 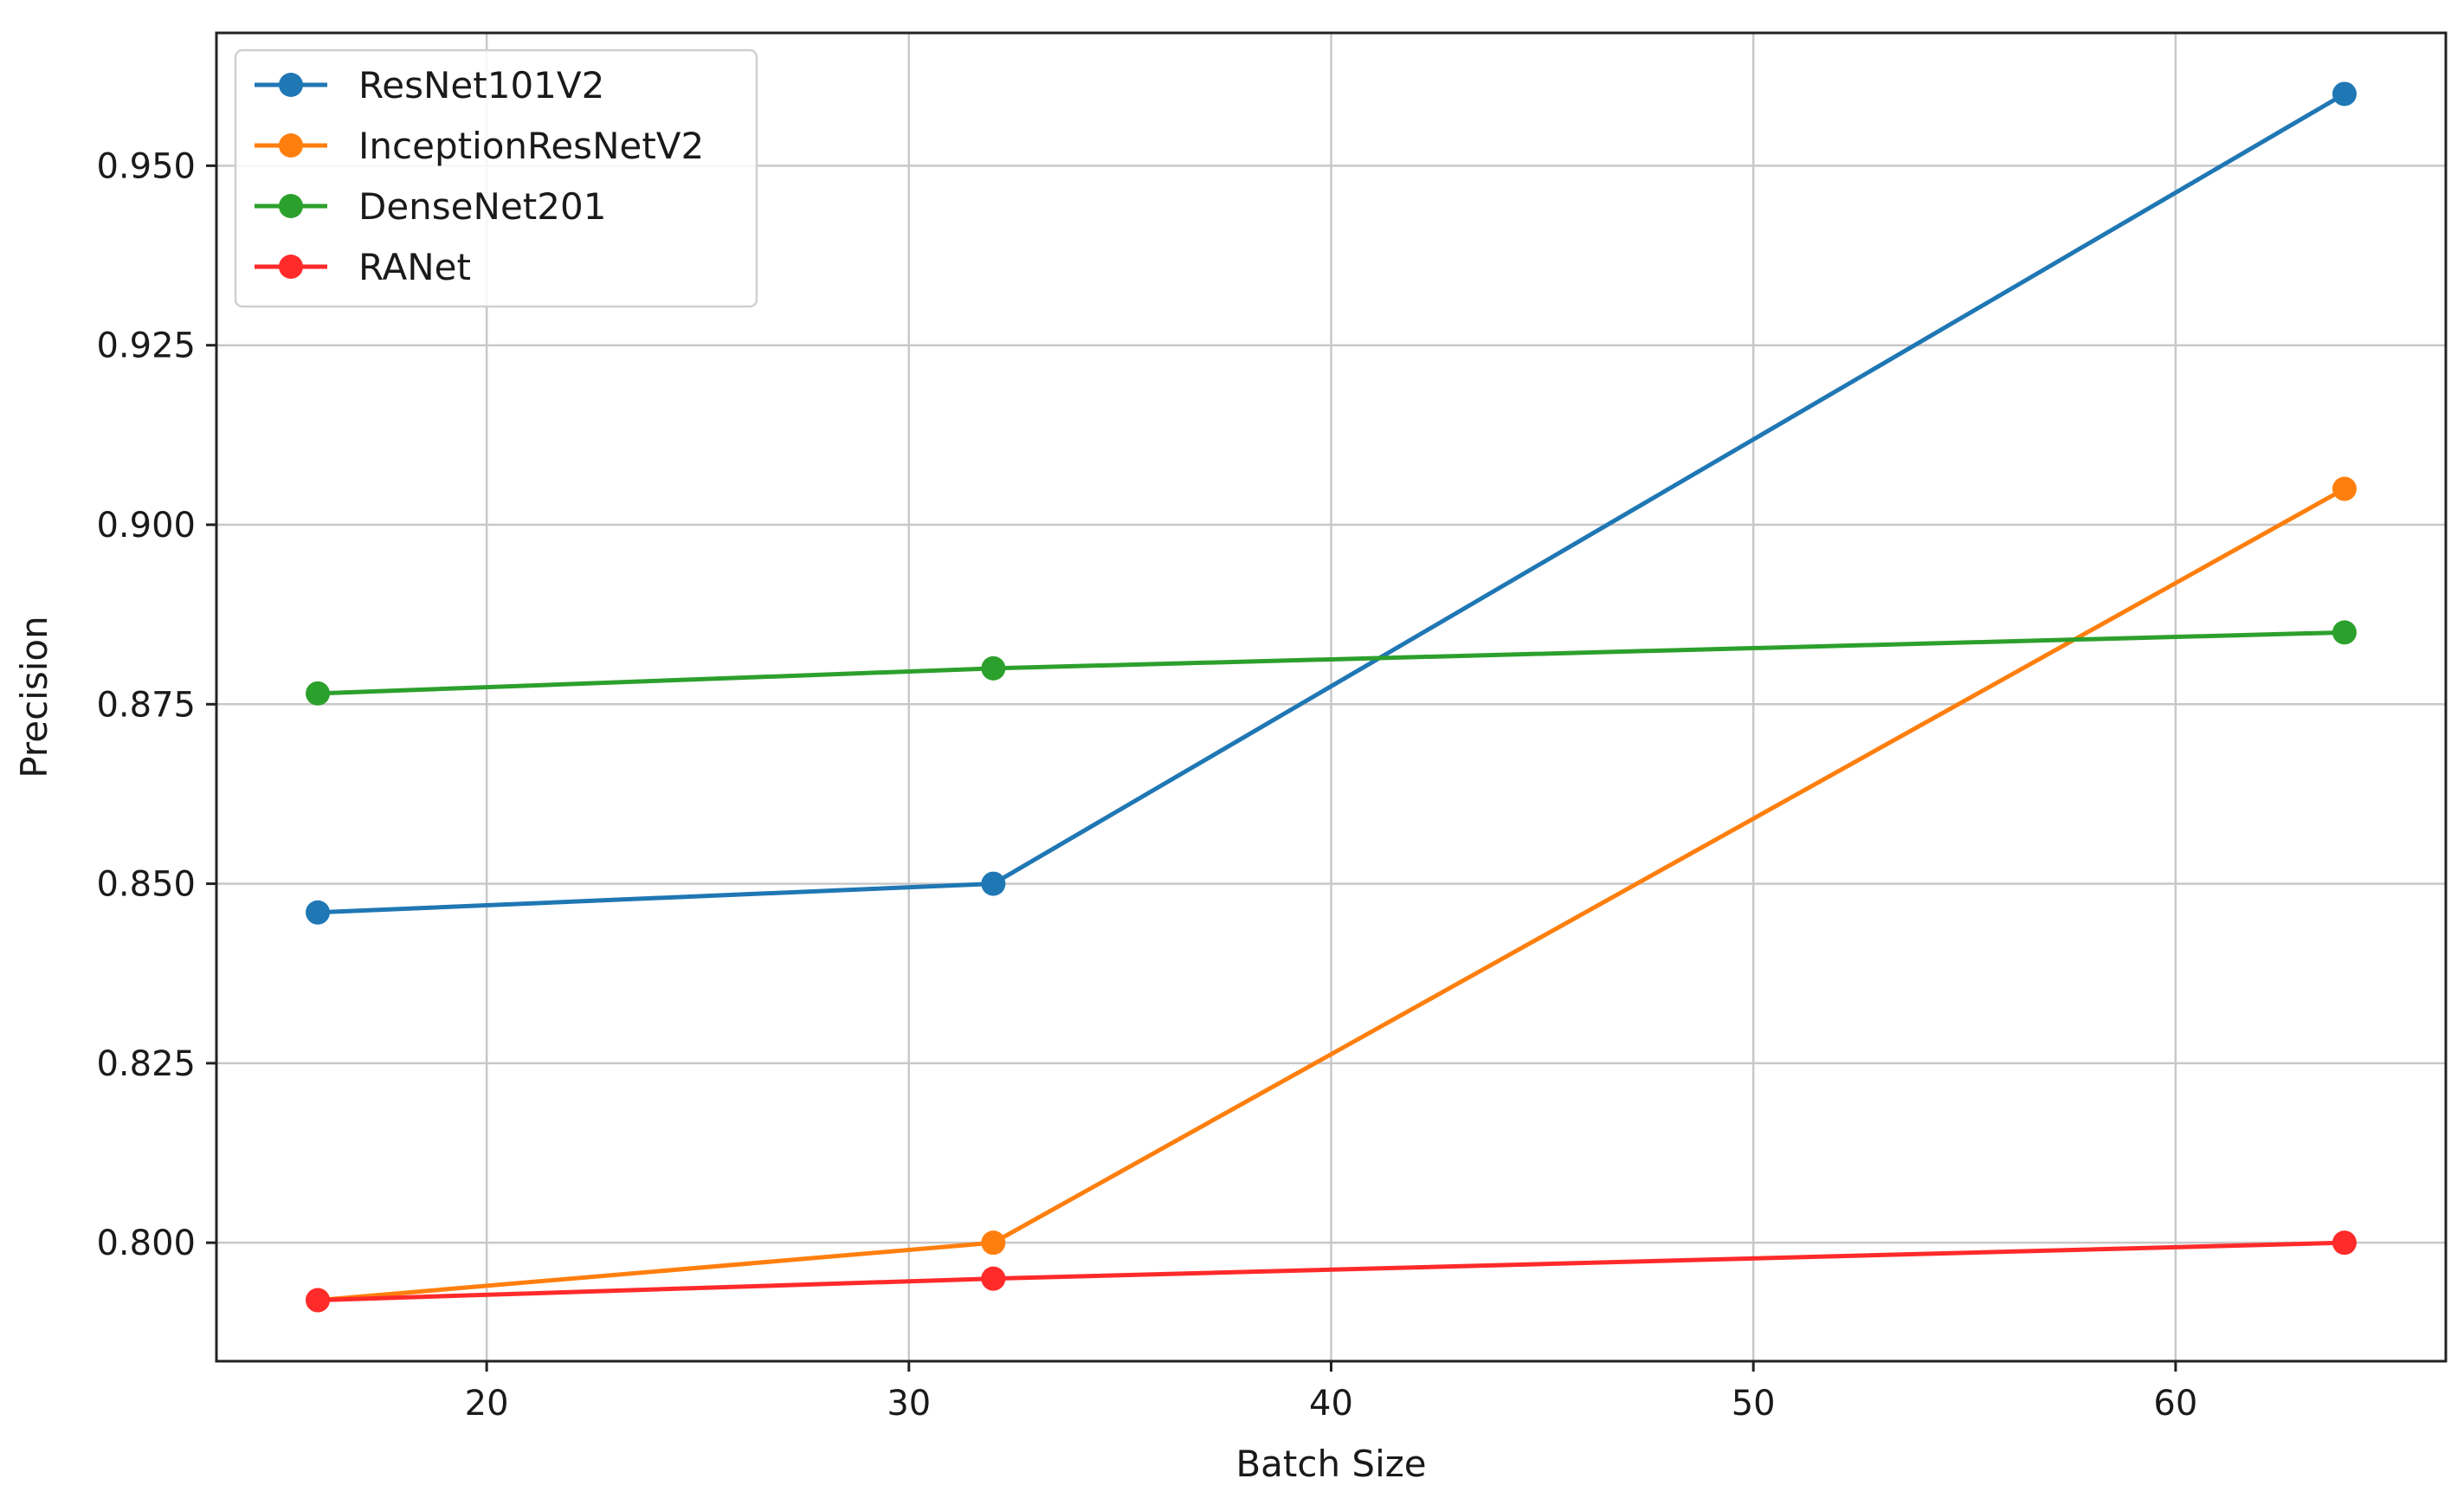 What do you see at coordinates (146, 526) in the screenshot?
I see `y-tick-label: 0.900` at bounding box center [146, 526].